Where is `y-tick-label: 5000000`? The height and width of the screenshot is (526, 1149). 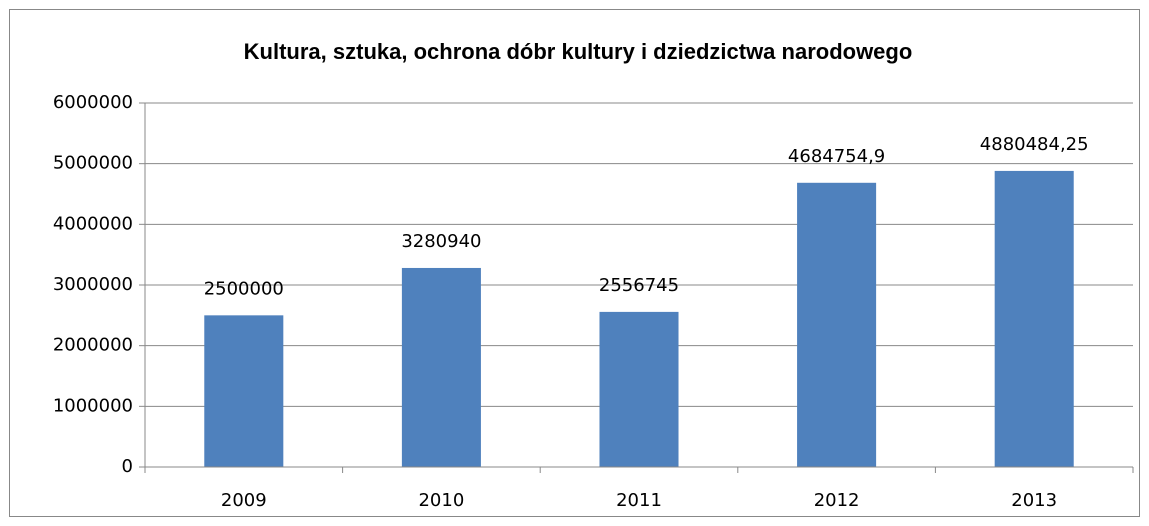 y-tick-label: 5000000 is located at coordinates (93, 163).